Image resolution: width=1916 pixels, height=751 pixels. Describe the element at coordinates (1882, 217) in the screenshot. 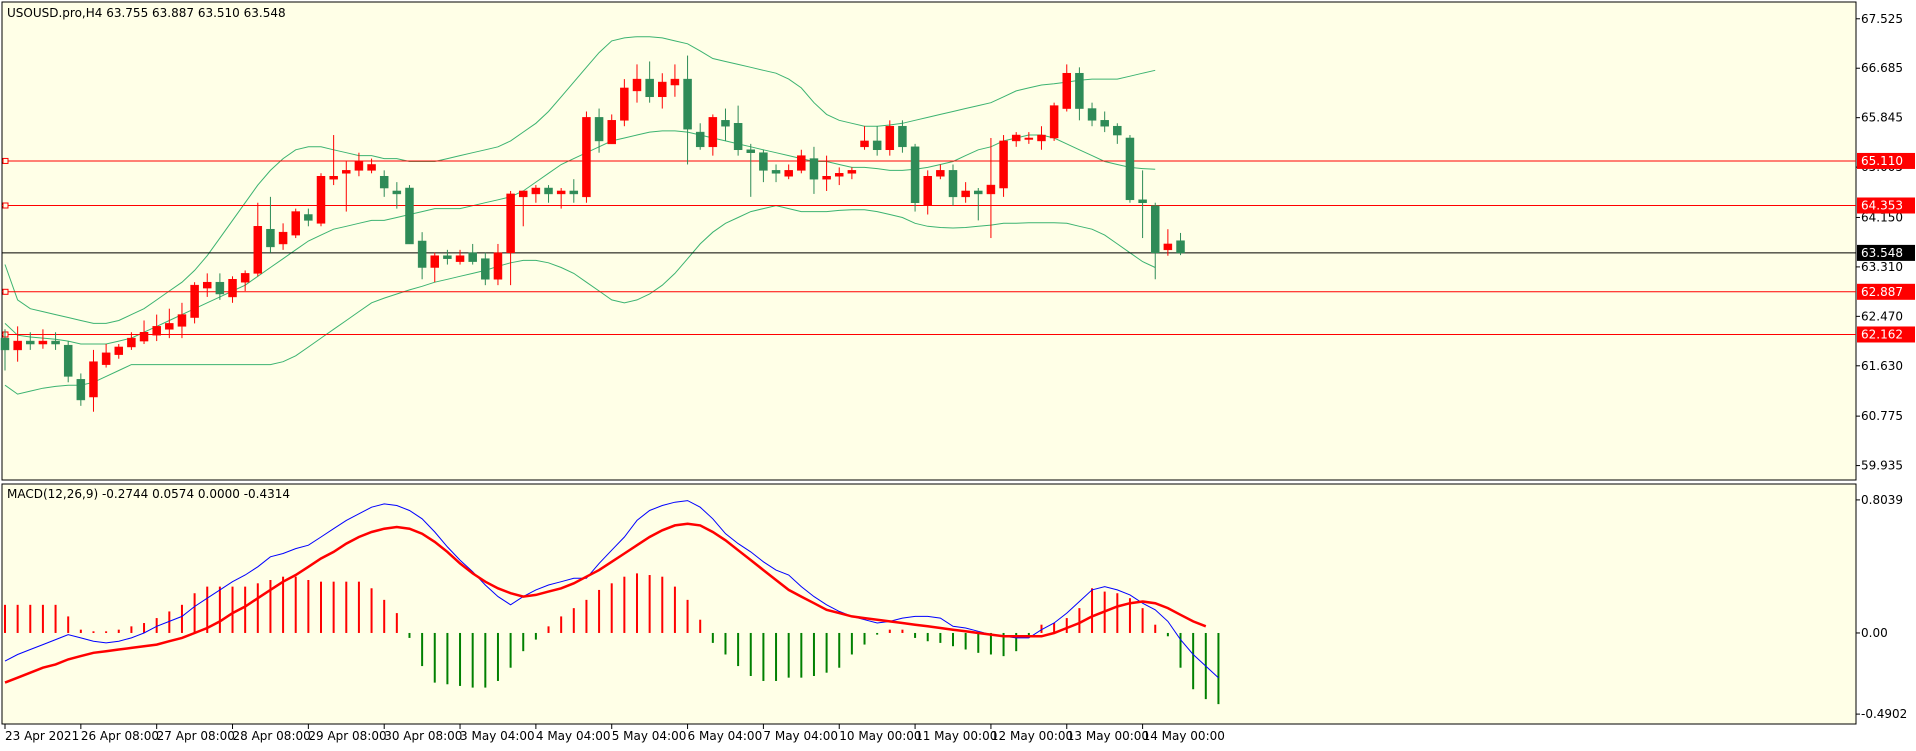

I see `price-tick-label: 64.150` at that location.